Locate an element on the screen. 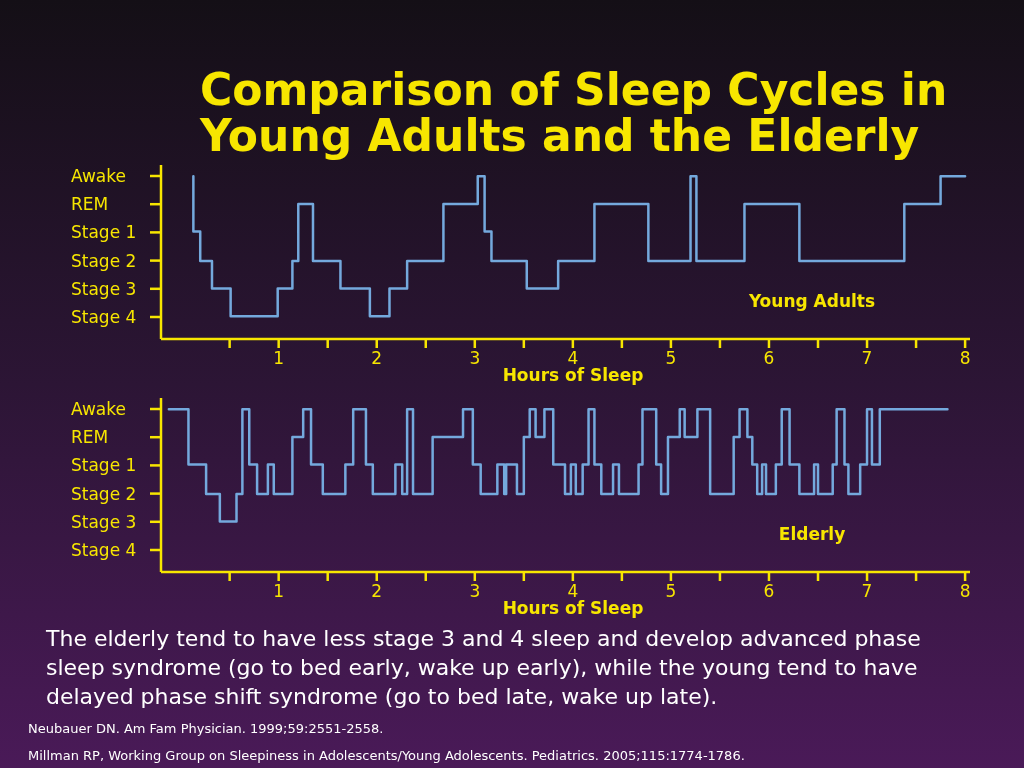  chart-title: Comparison of Sleep Cycles in Young Adults and the Elderly is located at coordinates (573, 112).